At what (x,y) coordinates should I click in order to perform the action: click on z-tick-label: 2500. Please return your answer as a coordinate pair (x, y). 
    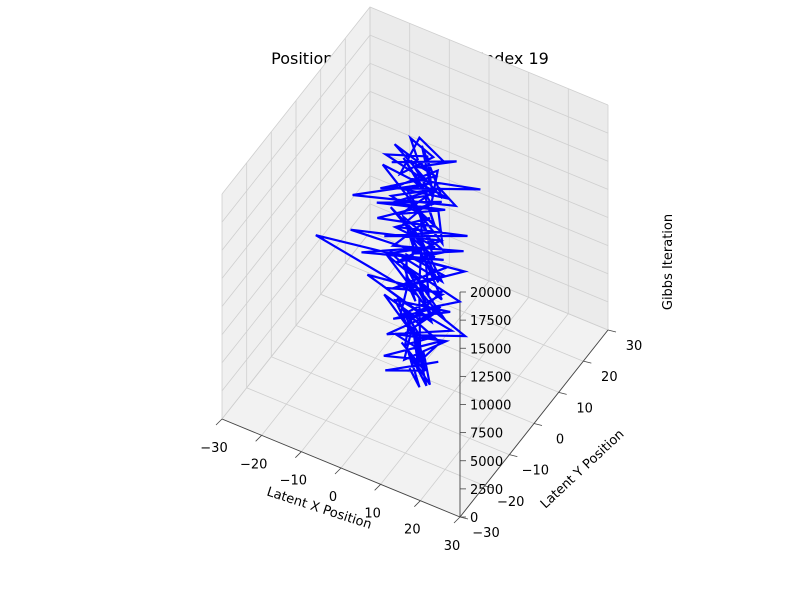
    Looking at the image, I should click on (486, 490).